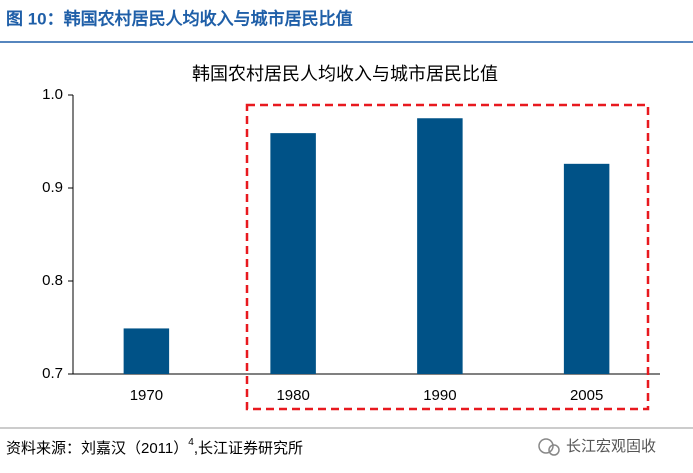  I want to click on x-tick-label: 1990, so click(439, 395).